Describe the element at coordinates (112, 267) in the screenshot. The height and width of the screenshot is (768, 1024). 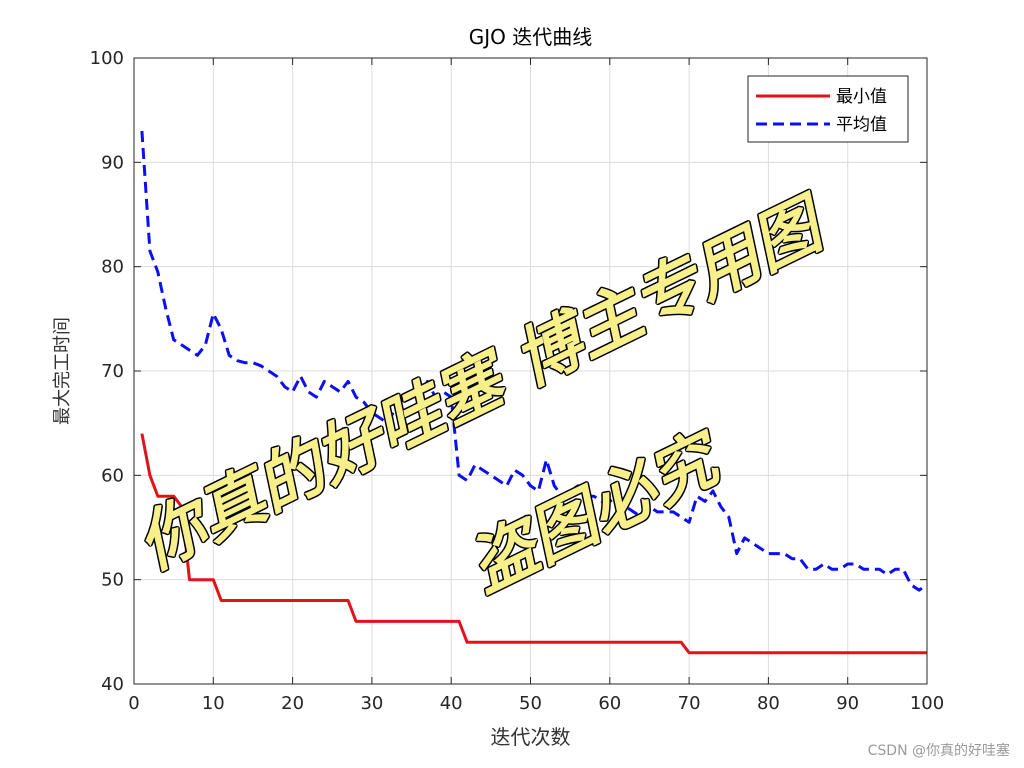
I see `y-tick-label: 80` at that location.